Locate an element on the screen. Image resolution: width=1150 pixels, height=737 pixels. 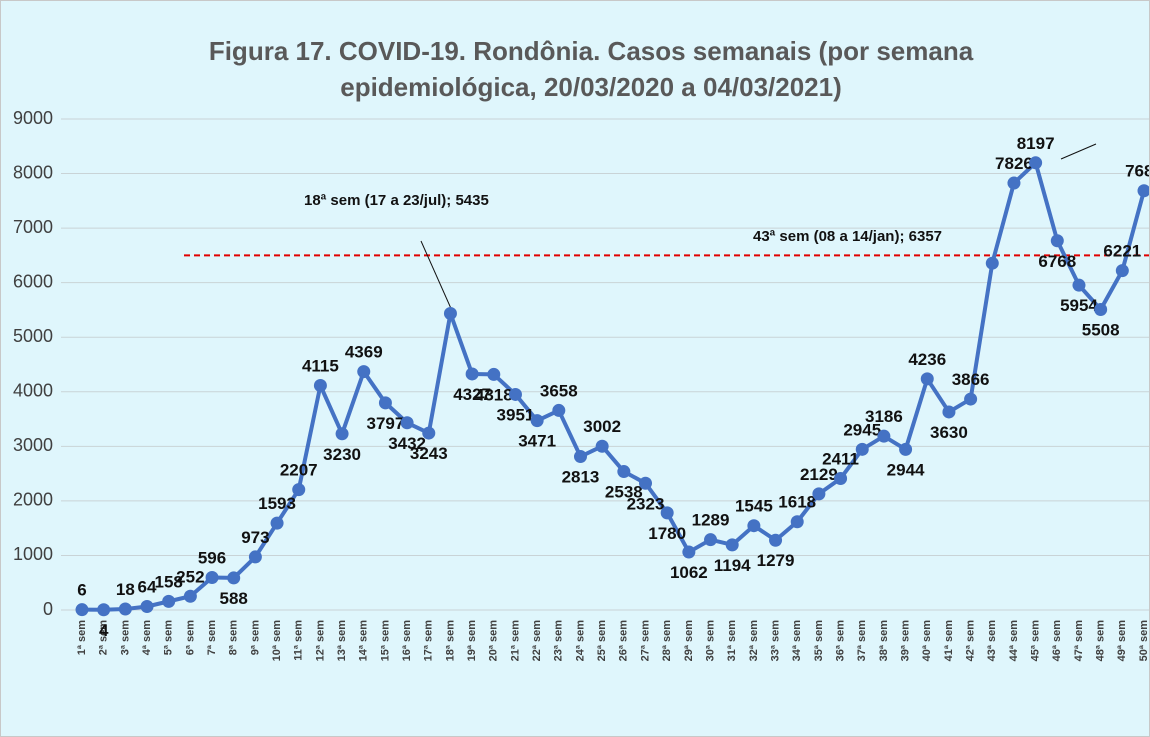
x-tick-label: 5ª sem is located at coordinates (169, 637).